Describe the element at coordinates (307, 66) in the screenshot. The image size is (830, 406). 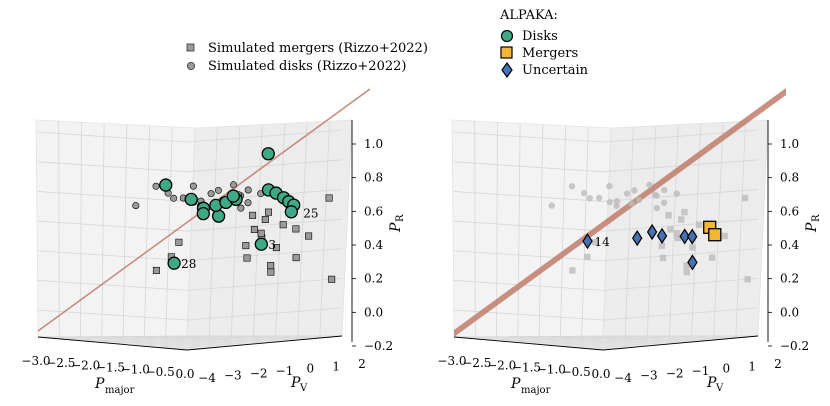
I see `legend-sim-disks-label: Simulated disks (Rizzo+2022)` at that location.